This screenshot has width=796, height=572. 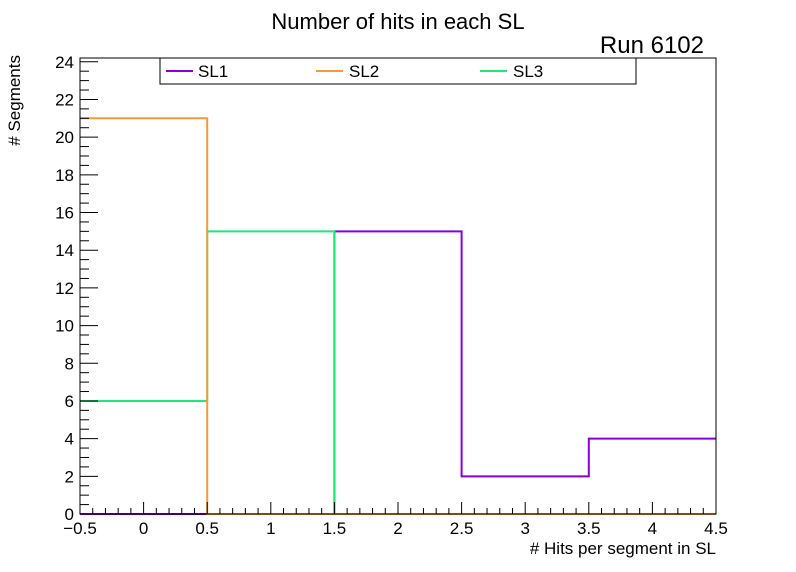 What do you see at coordinates (589, 528) in the screenshot?
I see `x-tick-label: 3.5` at bounding box center [589, 528].